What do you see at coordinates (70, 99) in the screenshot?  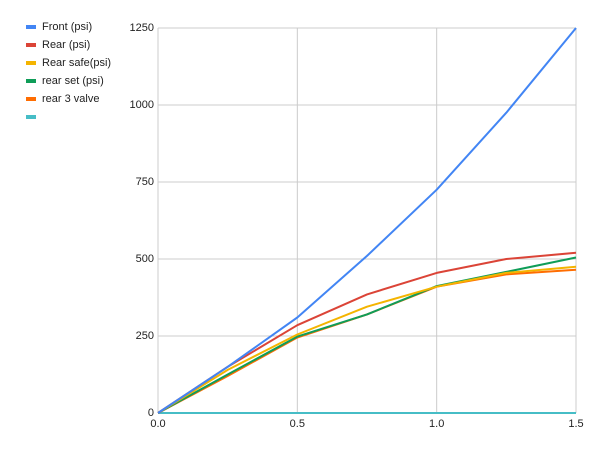 I see `legend-label: rear 3 valve` at bounding box center [70, 99].